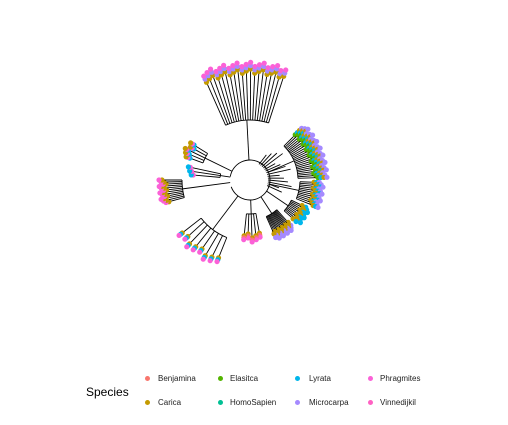  Describe the element at coordinates (297, 402) in the screenshot. I see `legend-key-microcarpa` at that location.